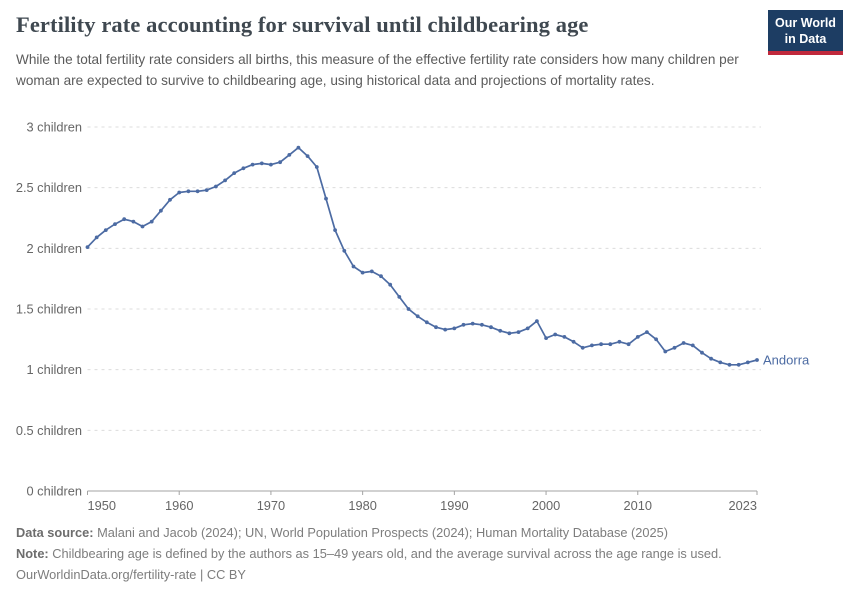 This screenshot has width=850, height=600. I want to click on note-label: Note:, so click(32, 553).